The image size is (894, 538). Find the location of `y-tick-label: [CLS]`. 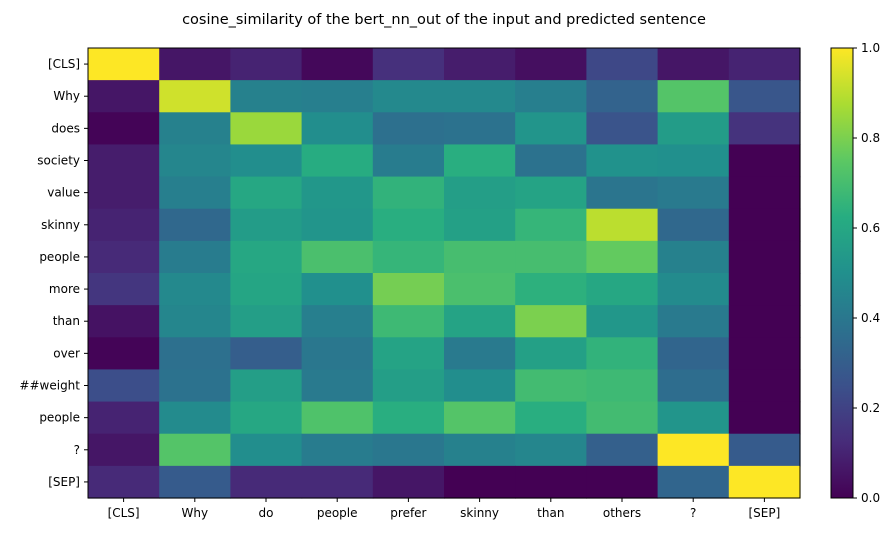

y-tick-label: [CLS] is located at coordinates (64, 64).